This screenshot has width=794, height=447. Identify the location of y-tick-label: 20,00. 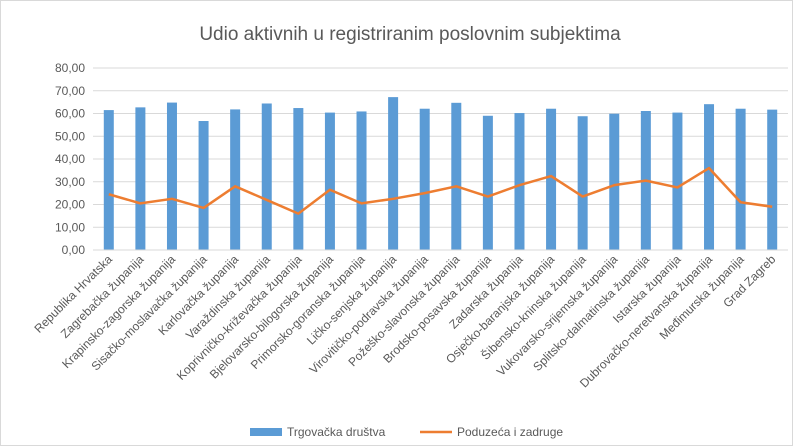
(70, 205).